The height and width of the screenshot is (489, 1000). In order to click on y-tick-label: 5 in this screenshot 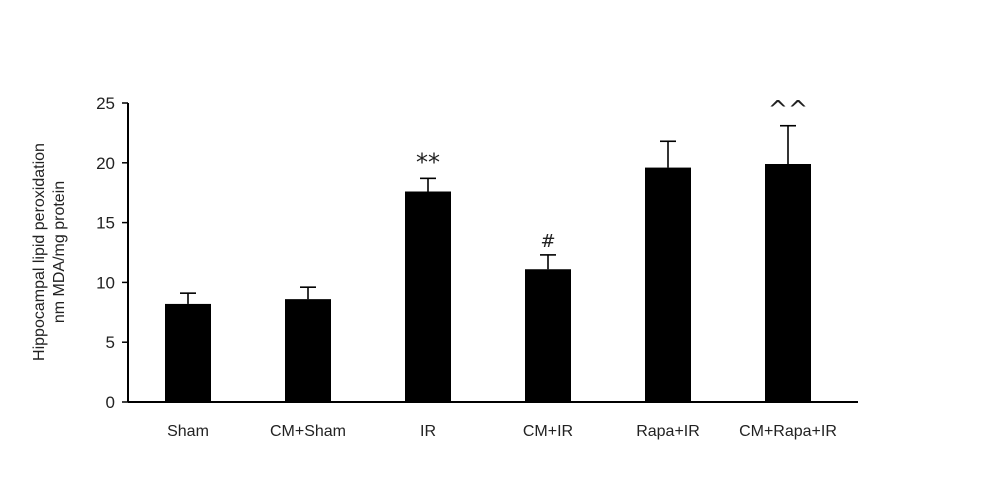, I will do `click(110, 342)`.